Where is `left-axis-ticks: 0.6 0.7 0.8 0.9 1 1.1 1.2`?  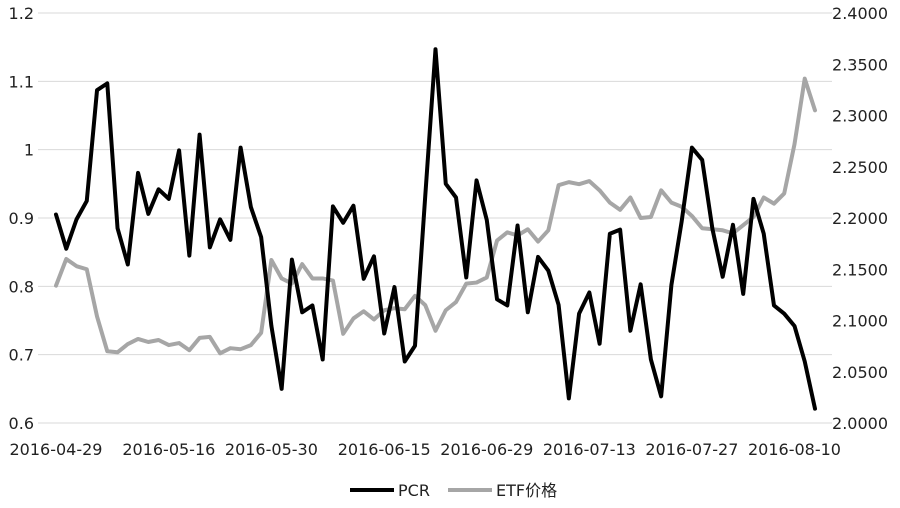
left-axis-ticks: 0.6 0.7 0.8 0.9 1 1.1 1.2 is located at coordinates (21, 218).